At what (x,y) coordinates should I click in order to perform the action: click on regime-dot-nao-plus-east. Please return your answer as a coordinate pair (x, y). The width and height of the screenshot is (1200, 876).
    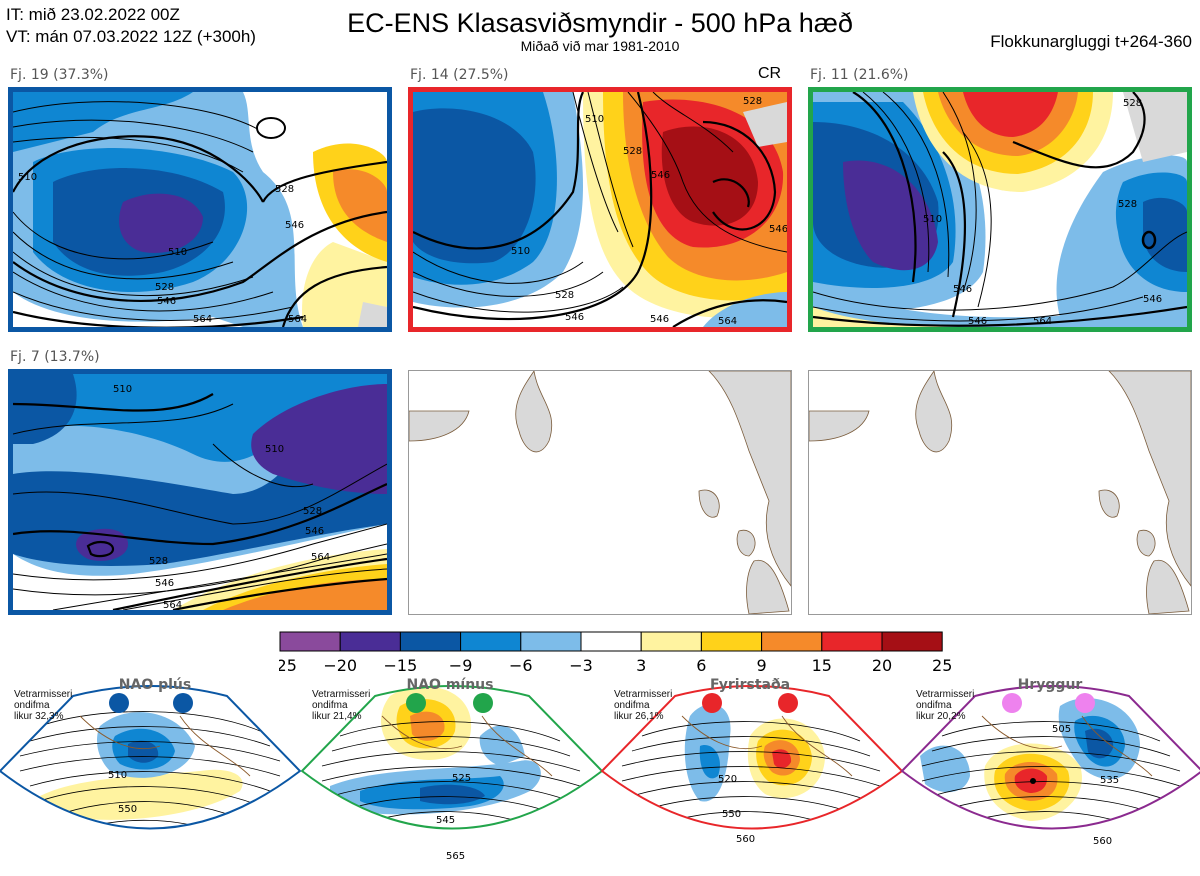
    Looking at the image, I should click on (183, 703).